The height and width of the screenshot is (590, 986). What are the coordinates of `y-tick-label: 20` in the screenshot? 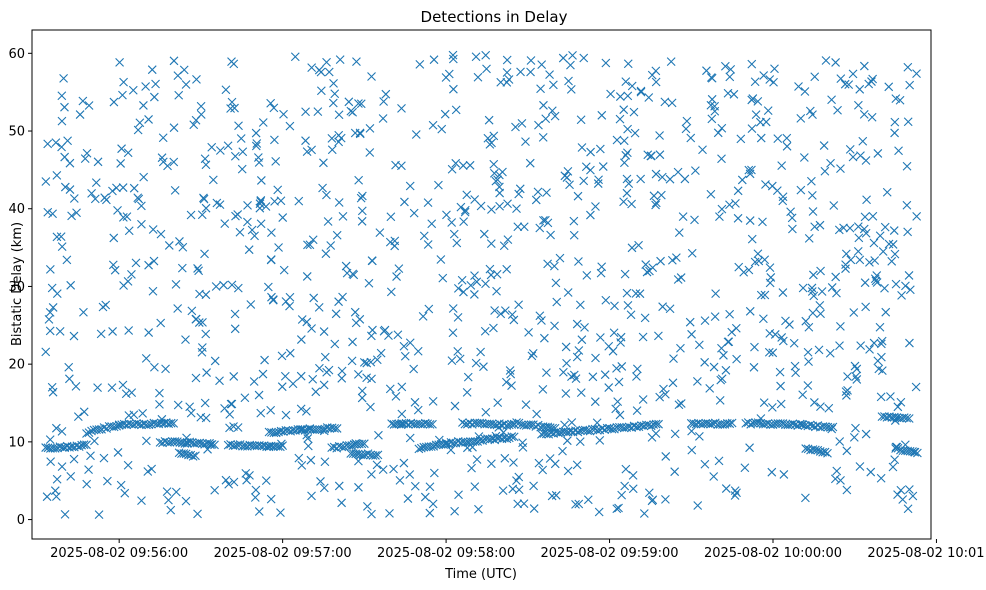 It's located at (16, 365).